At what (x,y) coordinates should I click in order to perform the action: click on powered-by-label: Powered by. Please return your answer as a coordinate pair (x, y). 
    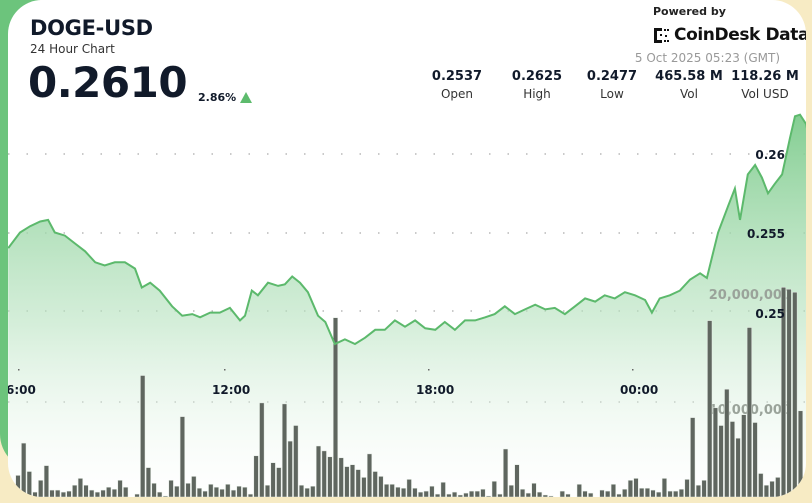
    Looking at the image, I should click on (689, 11).